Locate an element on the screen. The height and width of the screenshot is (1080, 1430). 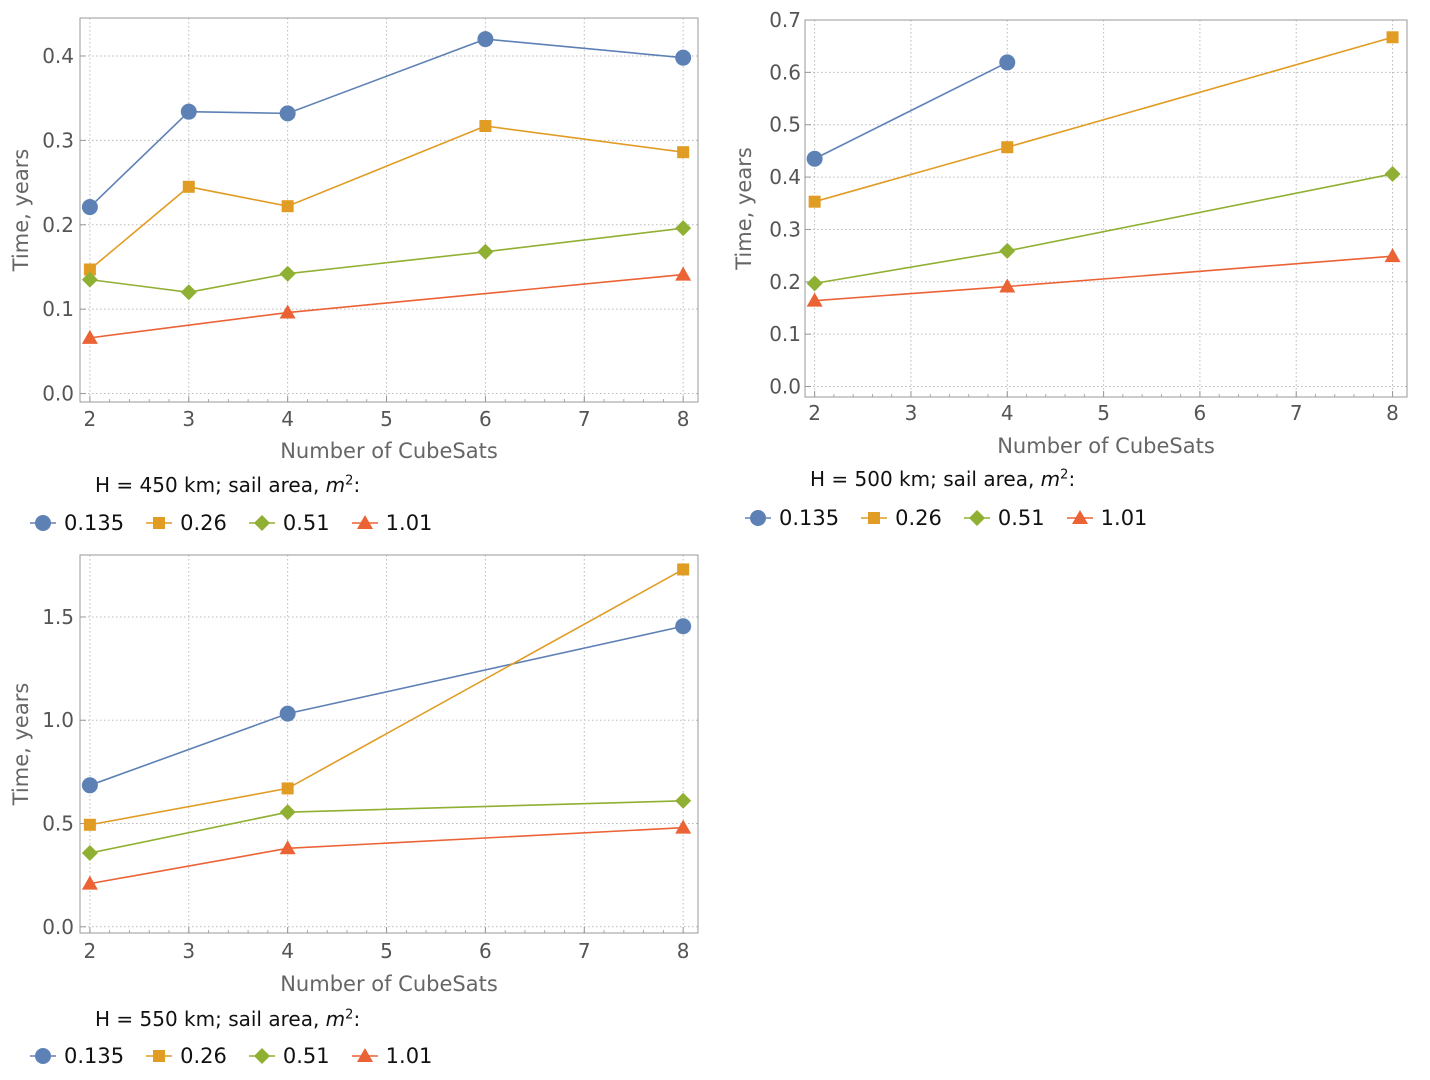
legend-label: 0.26 is located at coordinates (918, 518).